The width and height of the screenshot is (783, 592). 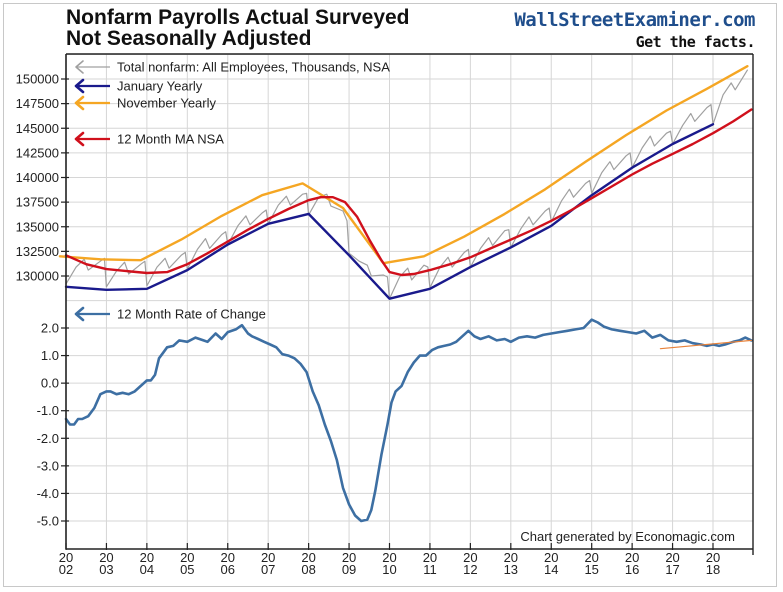 What do you see at coordinates (308, 569) in the screenshot?
I see `x-tick-label-bottom: 08` at bounding box center [308, 569].